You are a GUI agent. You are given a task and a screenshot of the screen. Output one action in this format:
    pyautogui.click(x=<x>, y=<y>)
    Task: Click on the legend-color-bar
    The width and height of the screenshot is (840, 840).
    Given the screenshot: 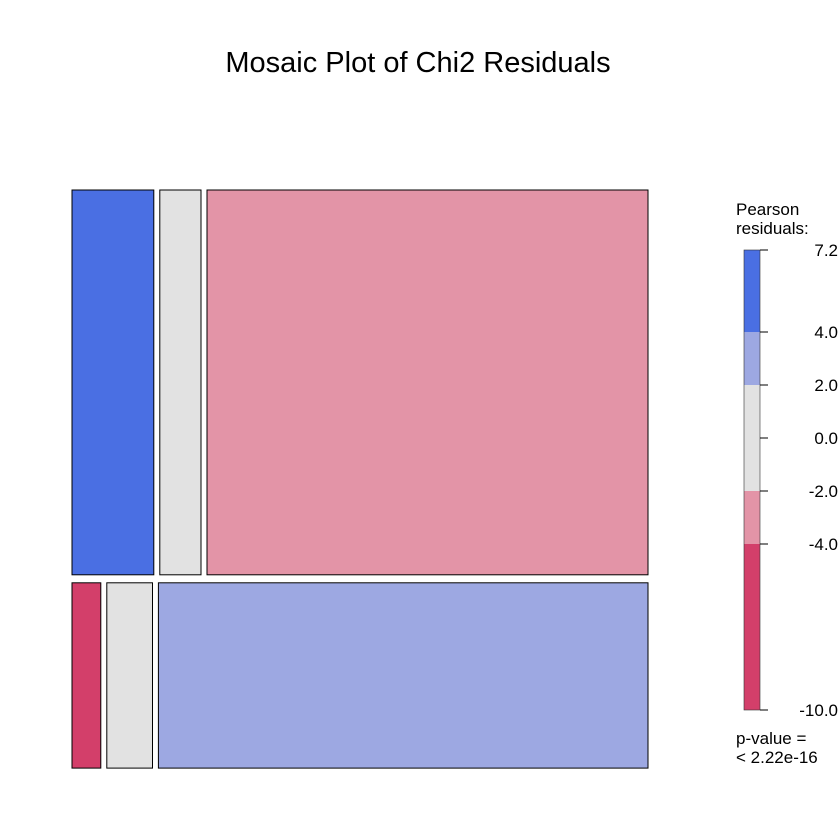 What is the action you would take?
    pyautogui.click(x=752, y=480)
    